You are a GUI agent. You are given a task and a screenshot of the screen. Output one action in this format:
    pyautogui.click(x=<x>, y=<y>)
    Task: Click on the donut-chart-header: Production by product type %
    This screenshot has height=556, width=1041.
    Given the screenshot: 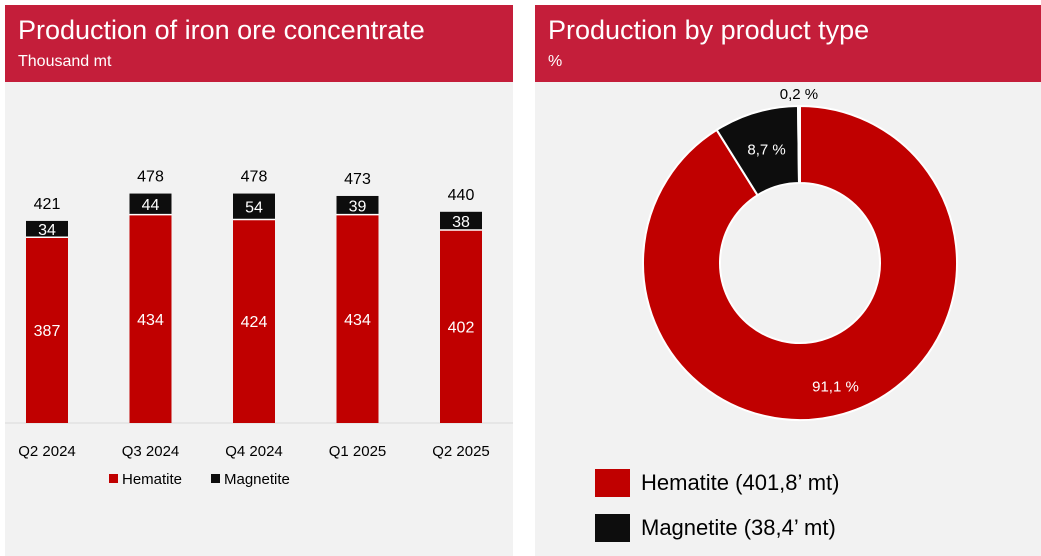 What is the action you would take?
    pyautogui.click(x=788, y=43)
    